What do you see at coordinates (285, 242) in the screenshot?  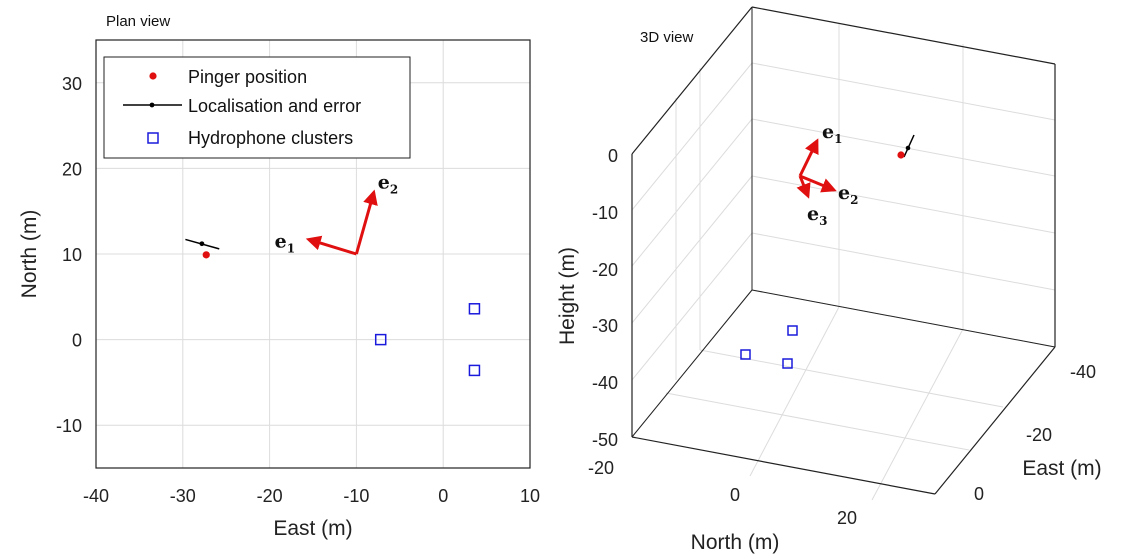 I see `plan-vector-e1-label: e1` at bounding box center [285, 242].